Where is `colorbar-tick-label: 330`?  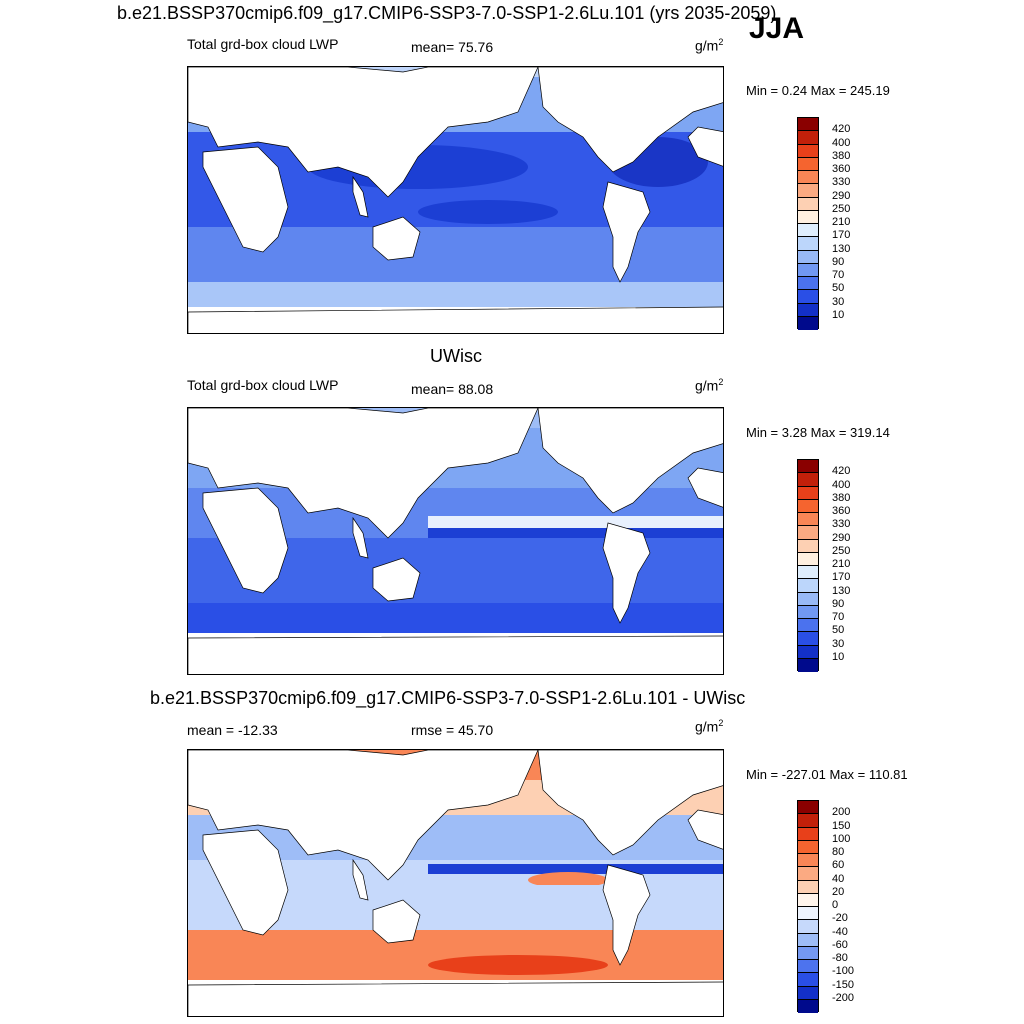
colorbar-tick-label: 330 is located at coordinates (841, 524).